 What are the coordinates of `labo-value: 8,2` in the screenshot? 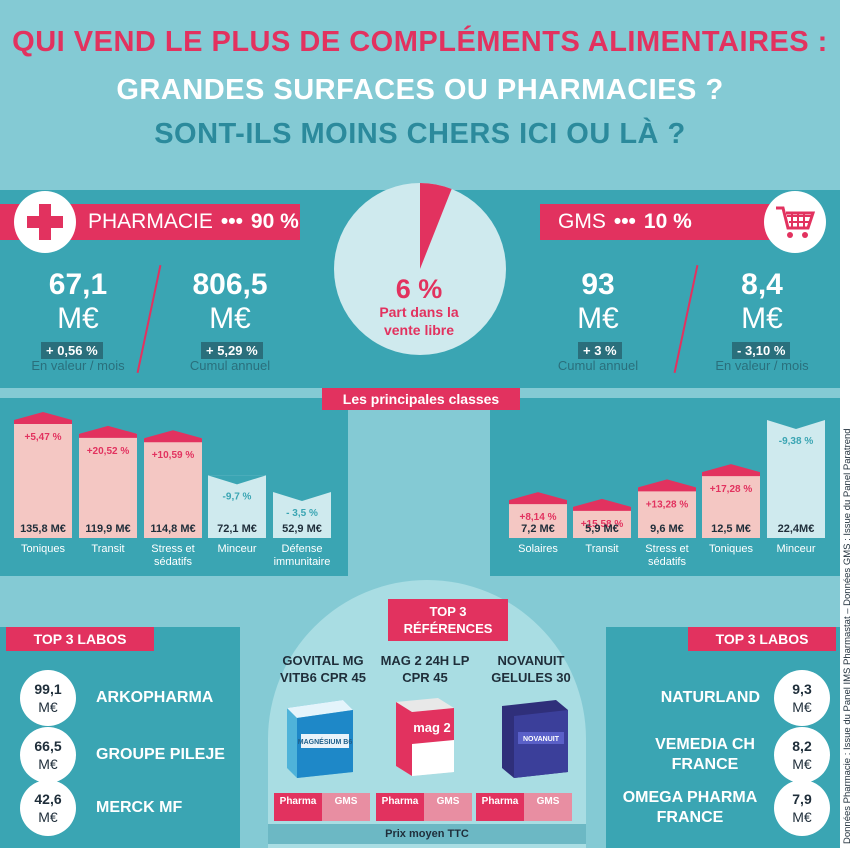 It's located at (802, 746).